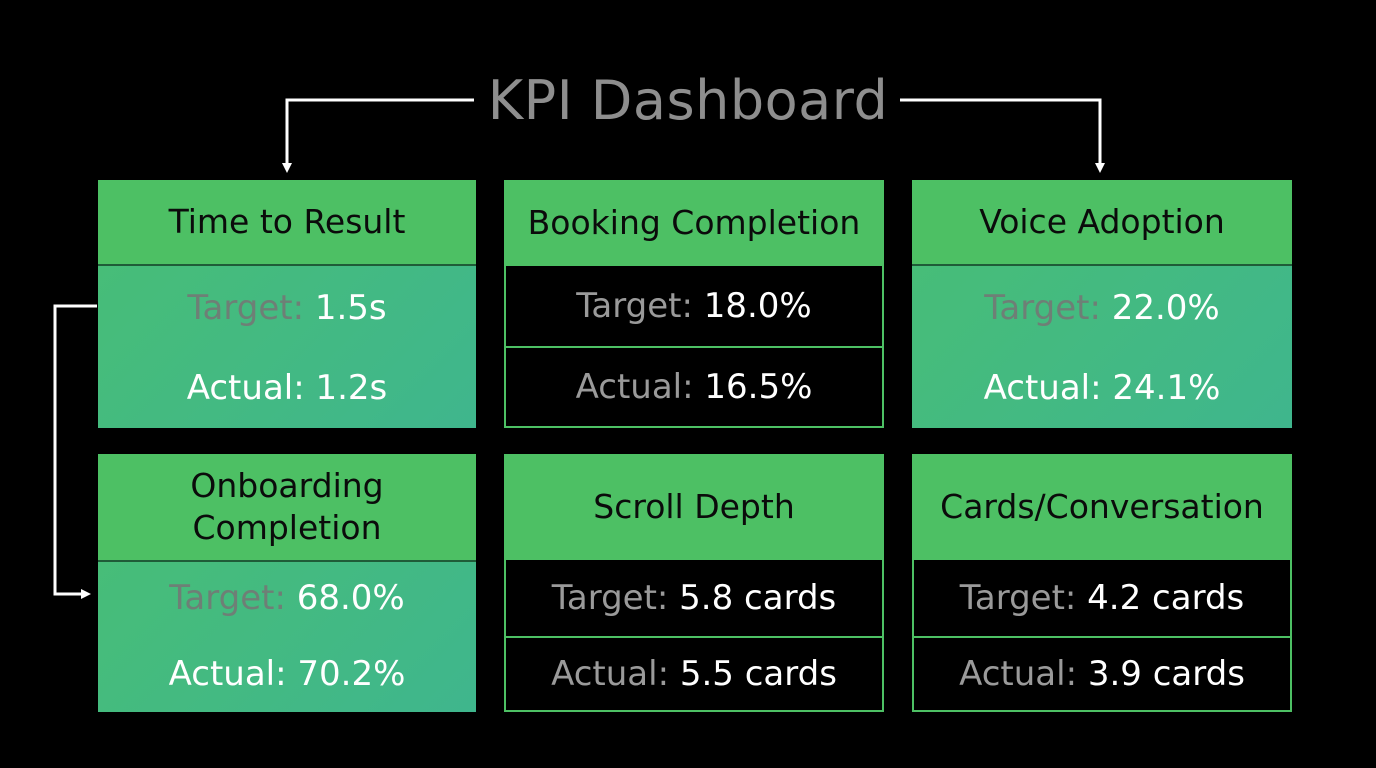 This screenshot has width=1376, height=768. Describe the element at coordinates (688, 100) in the screenshot. I see `dashboard-title: KPI Dashboard` at that location.